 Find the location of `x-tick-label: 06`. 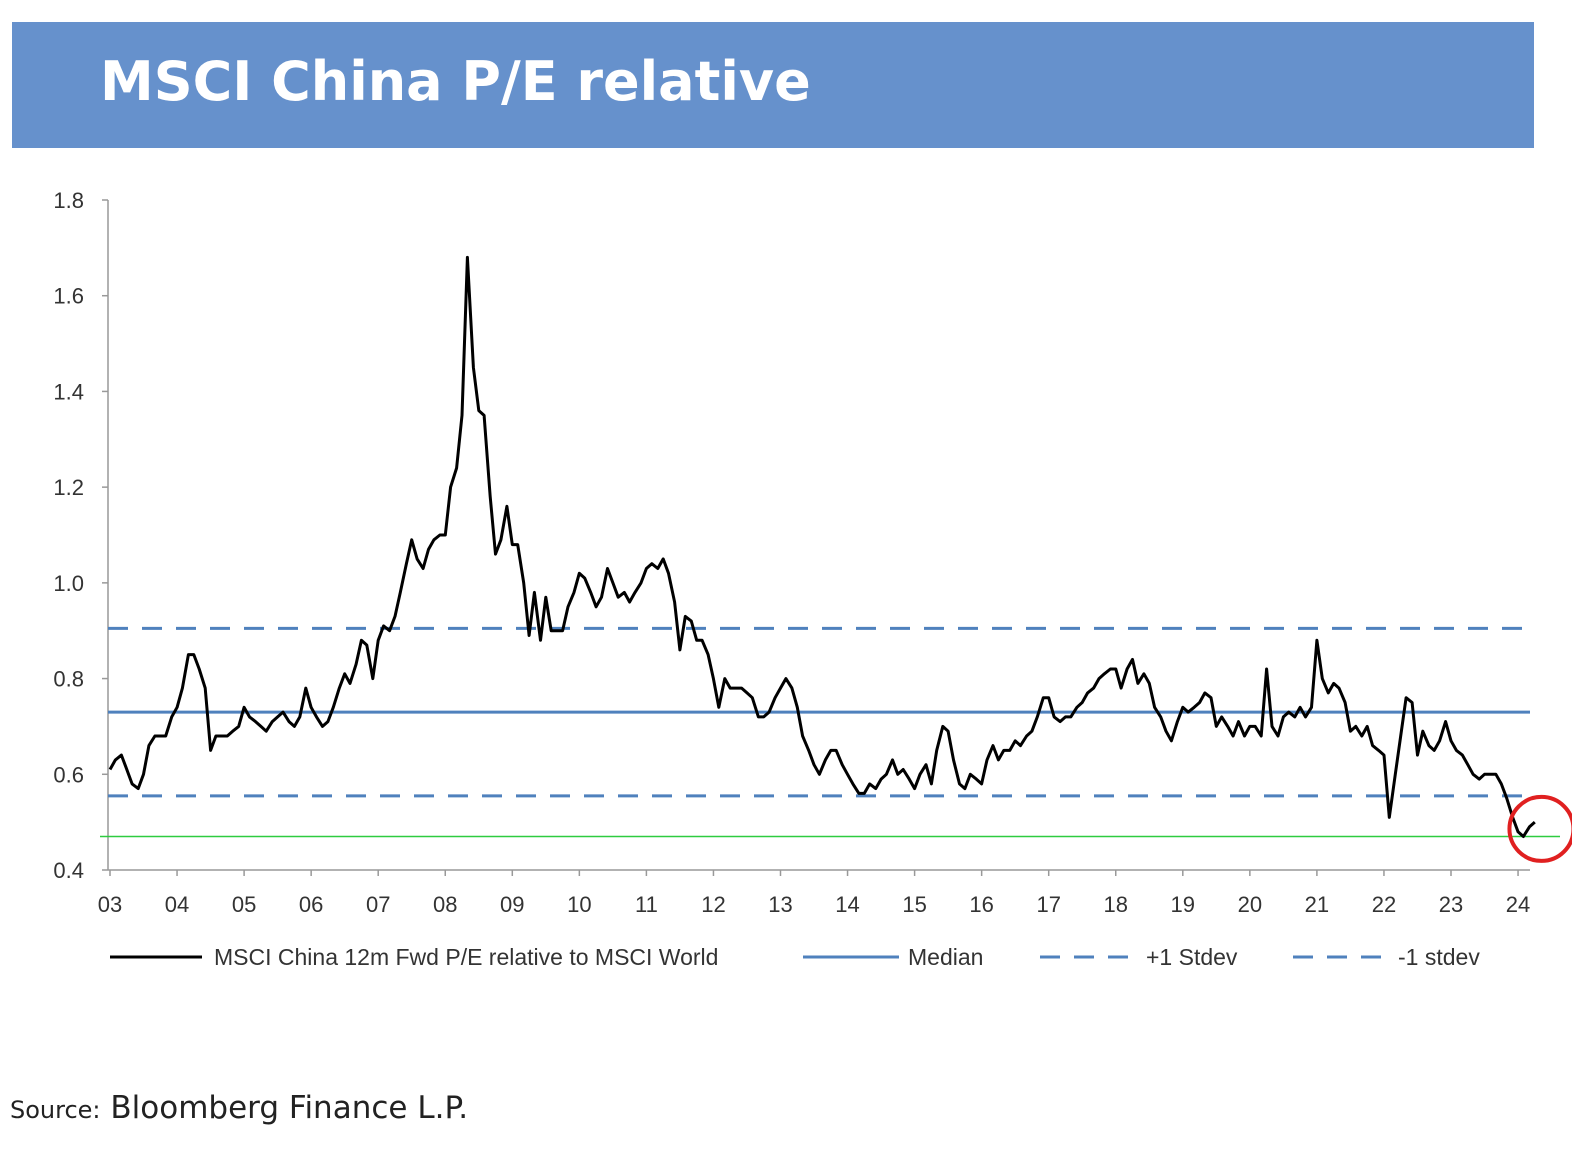

x-tick-label: 06 is located at coordinates (311, 904).